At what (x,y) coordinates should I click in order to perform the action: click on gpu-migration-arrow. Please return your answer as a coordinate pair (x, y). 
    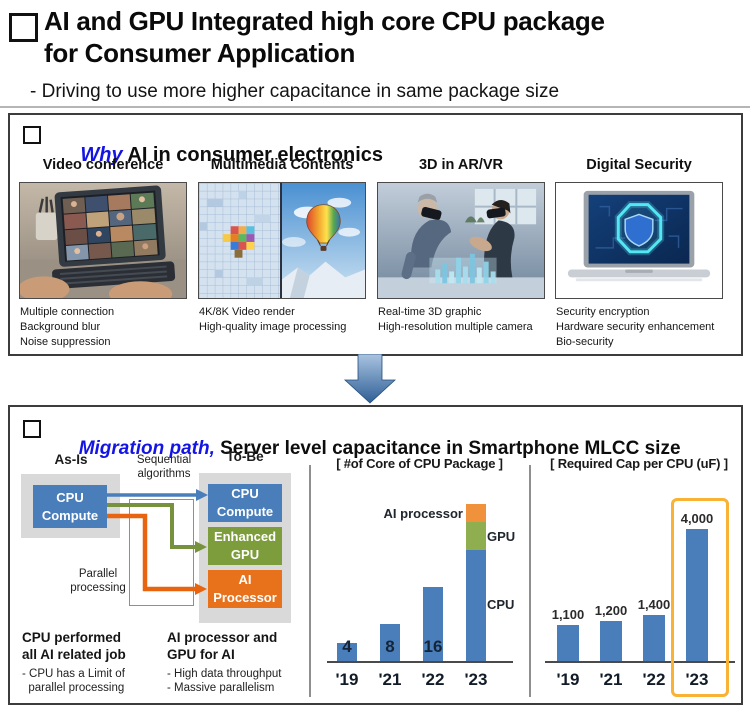
    Looking at the image, I should click on (151, 526).